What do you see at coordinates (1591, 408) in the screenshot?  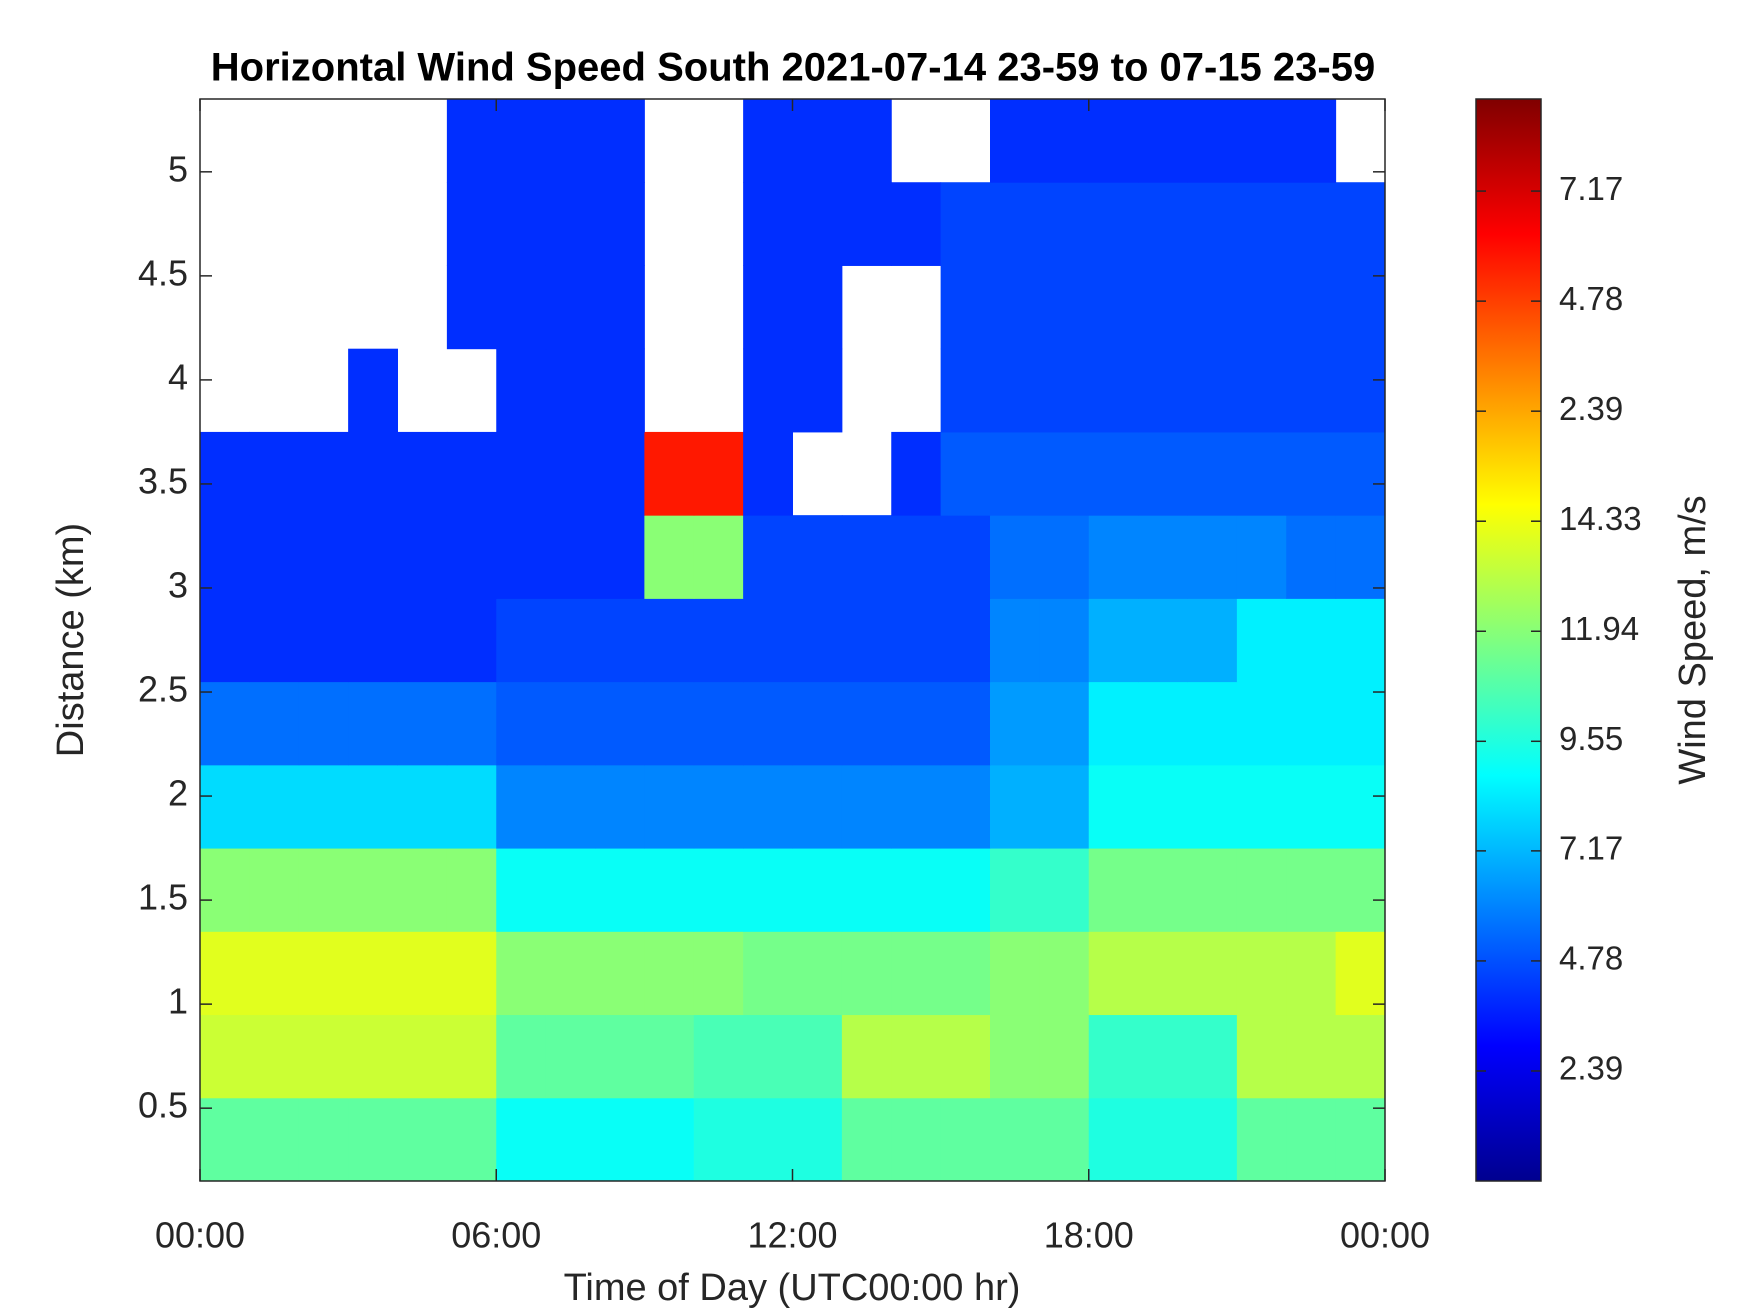 I see `colorbar-tick-label: 2.39` at bounding box center [1591, 408].